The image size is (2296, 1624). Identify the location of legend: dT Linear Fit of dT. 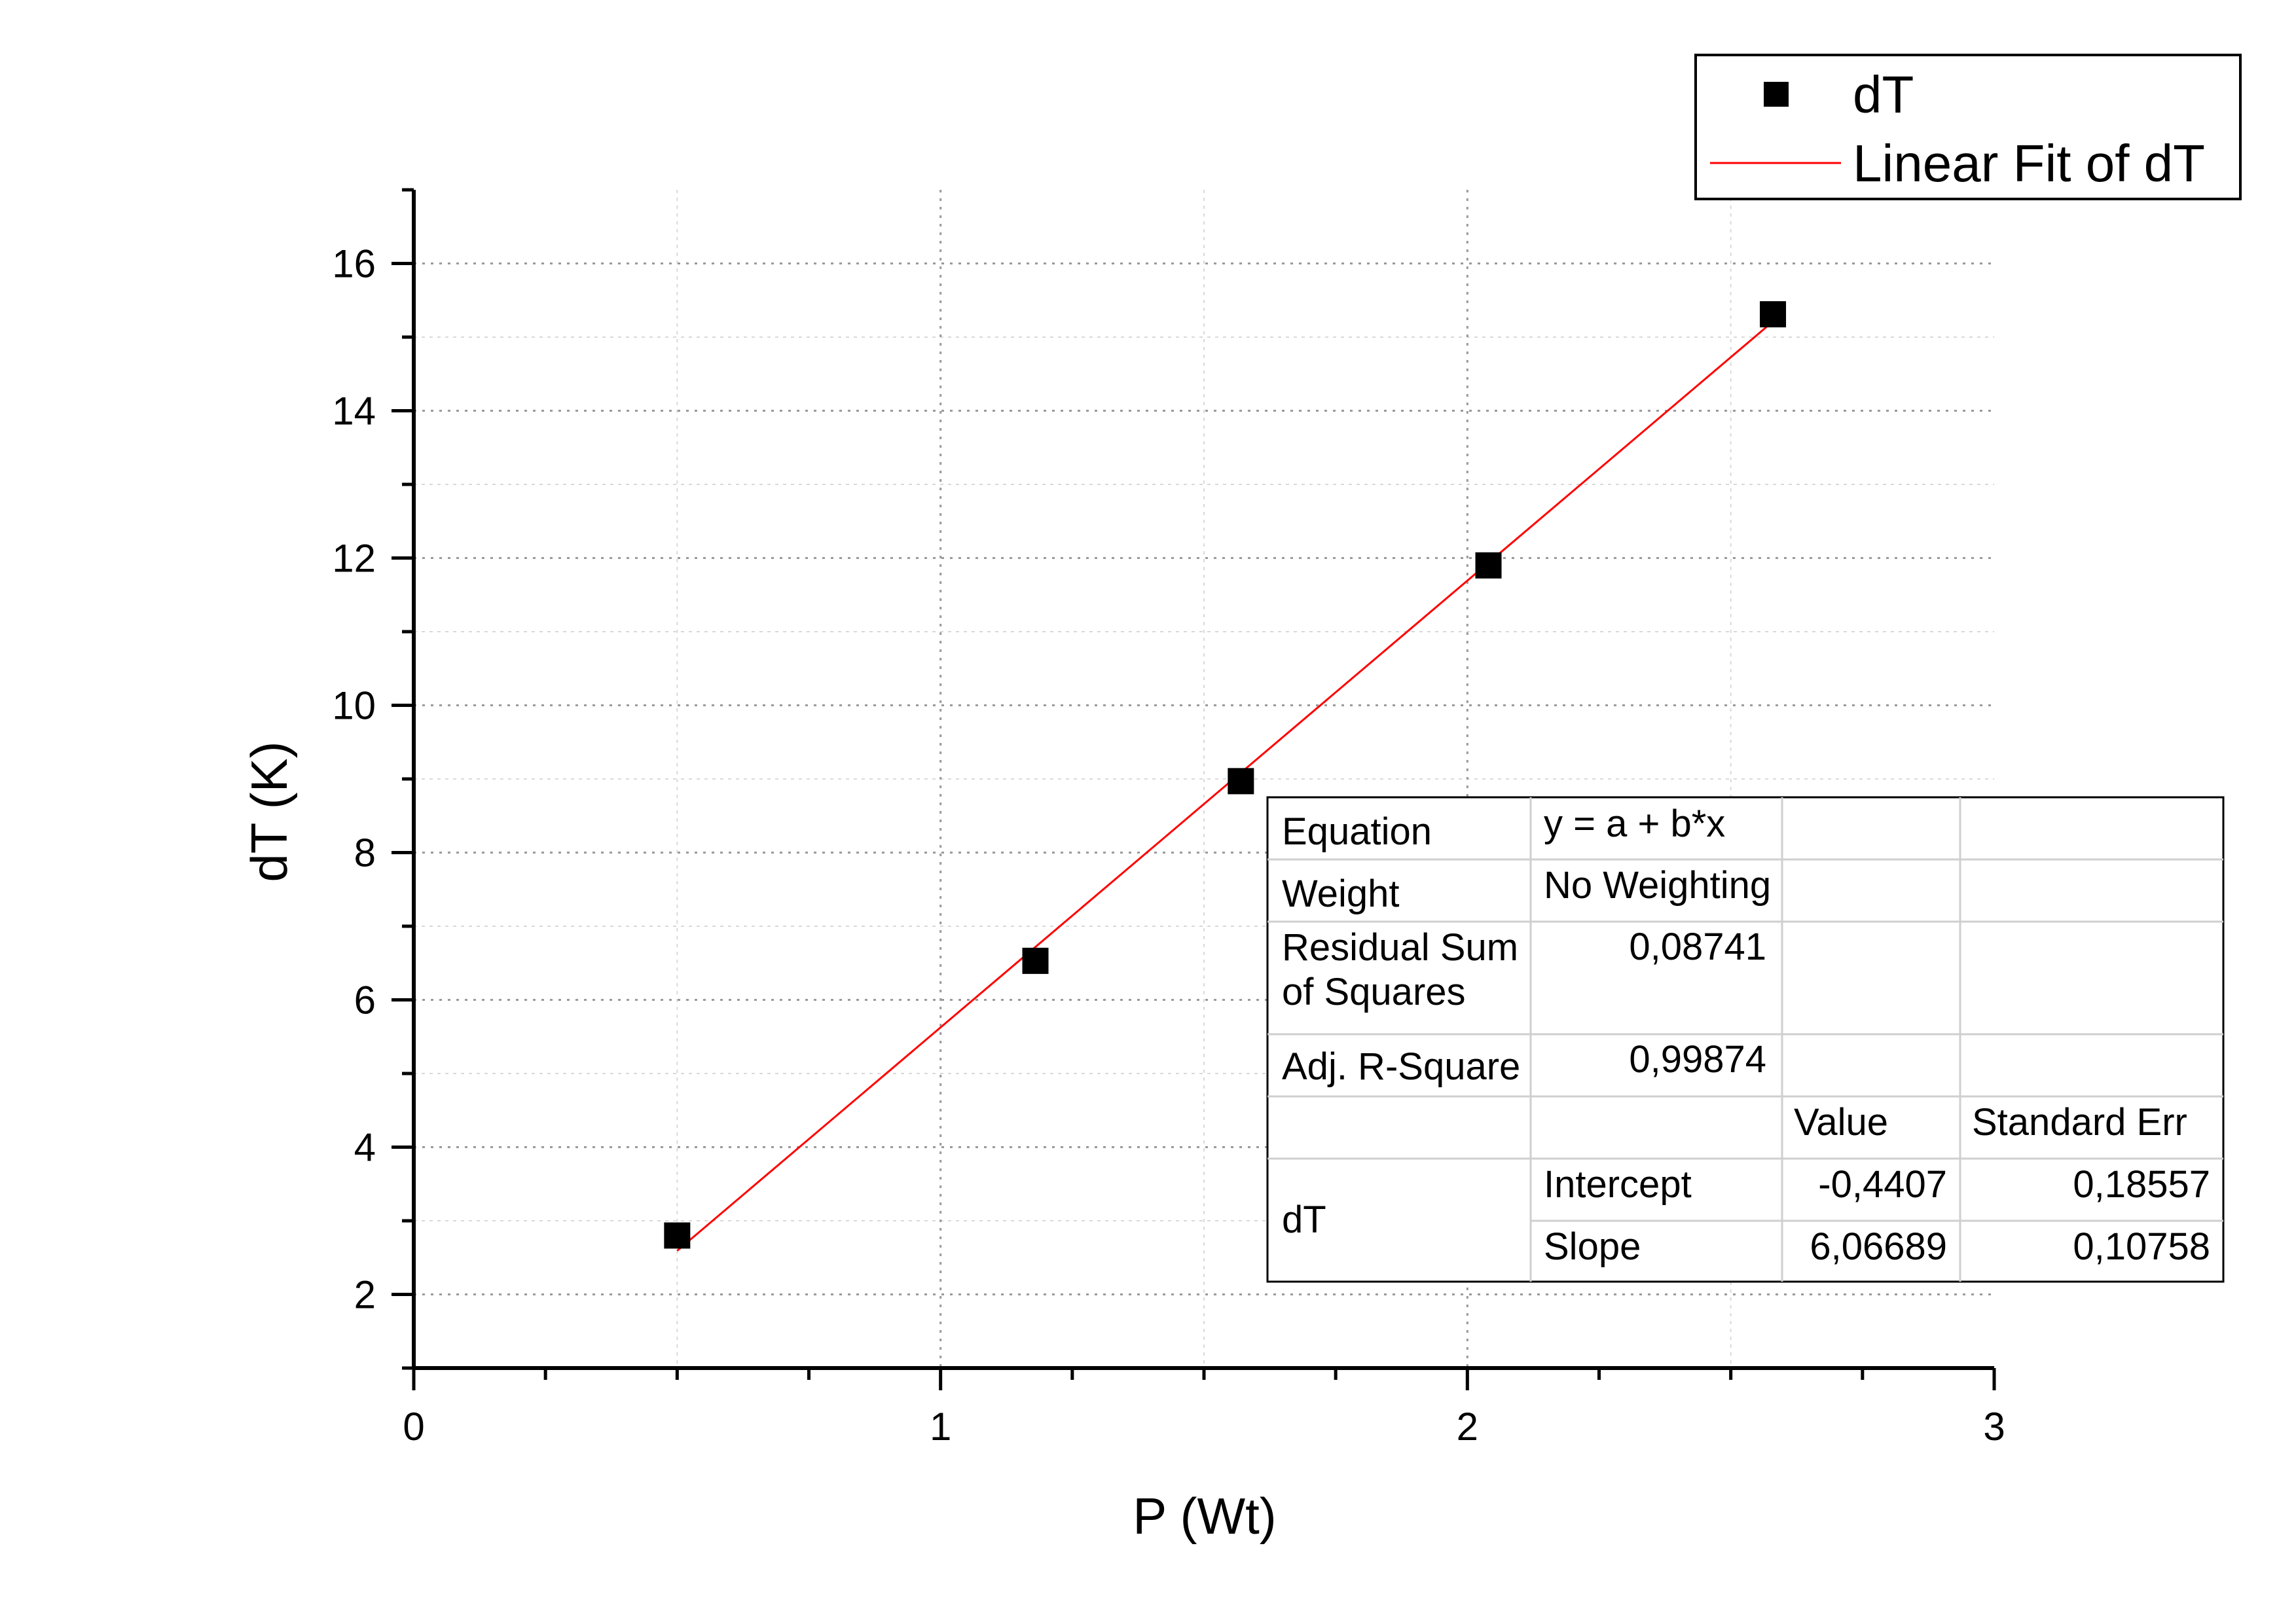
(1968, 127).